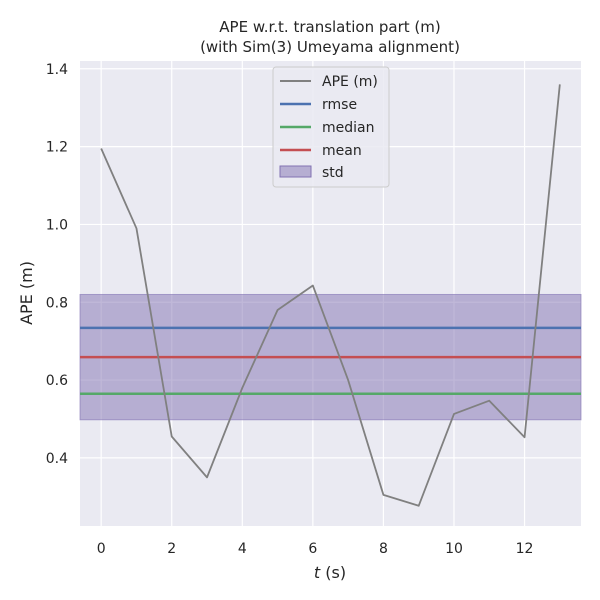 The image size is (600, 600). I want to click on y-tick-label-1: 0.6, so click(57, 381).